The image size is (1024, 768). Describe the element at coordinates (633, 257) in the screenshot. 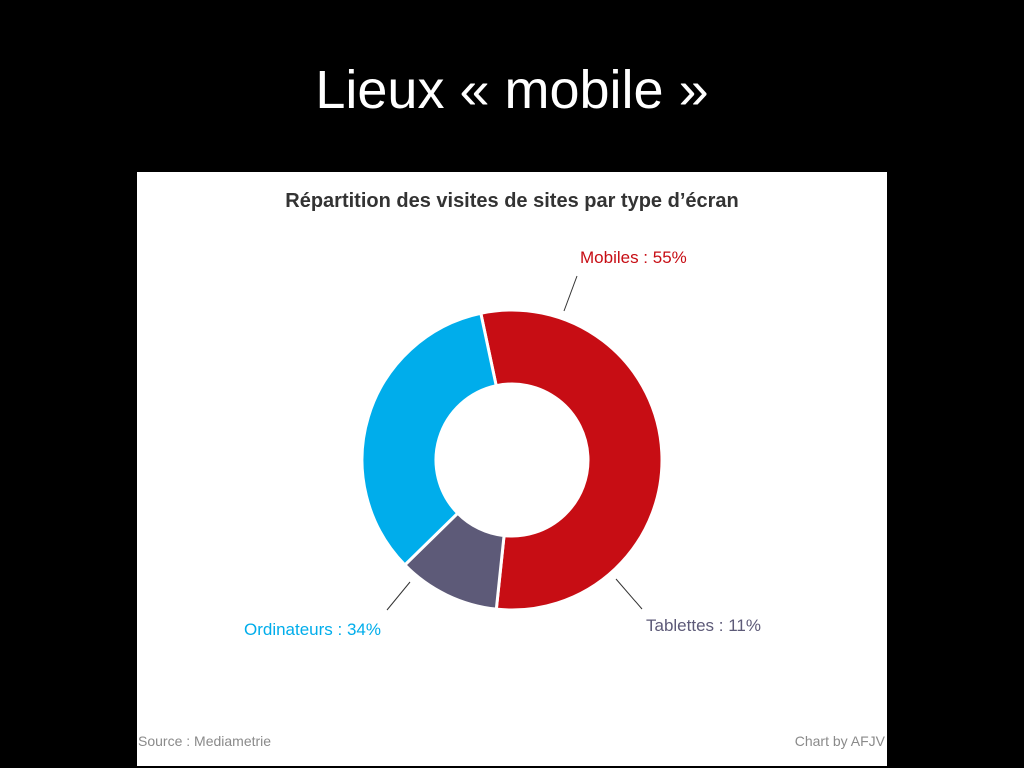

I see `slice-label-mobiles: Mobiles : 55%` at that location.